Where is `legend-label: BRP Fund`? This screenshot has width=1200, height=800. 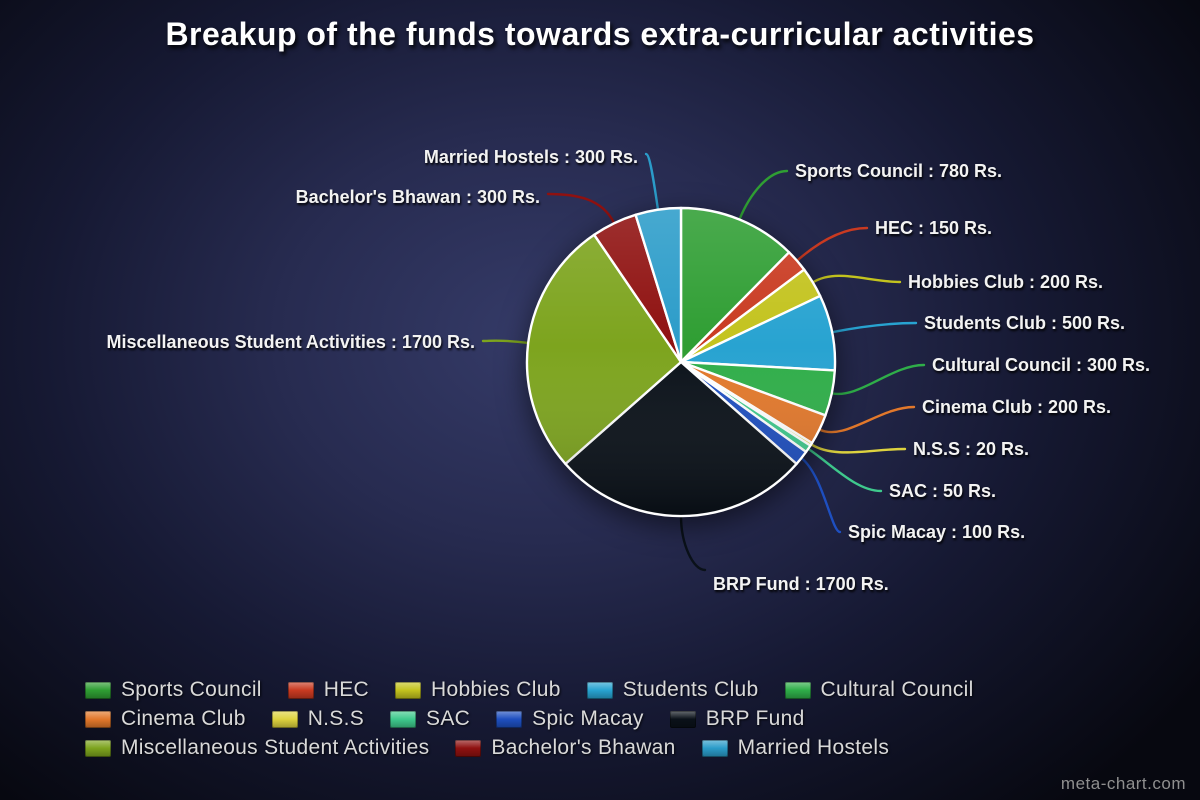
legend-label: BRP Fund is located at coordinates (755, 718).